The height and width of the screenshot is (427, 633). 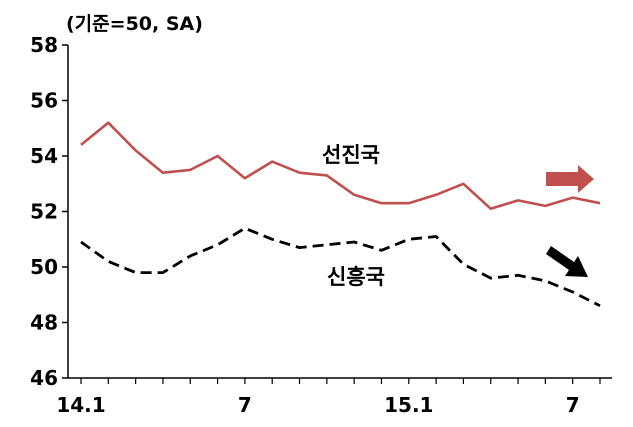 What do you see at coordinates (351, 155) in the screenshot?
I see `series-label-advanced: 선진국` at bounding box center [351, 155].